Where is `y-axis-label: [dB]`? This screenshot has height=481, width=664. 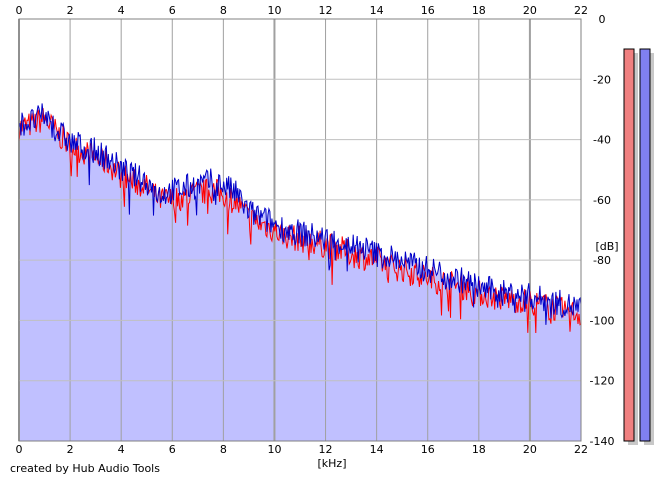
y-axis-label: [dB] is located at coordinates (606, 246).